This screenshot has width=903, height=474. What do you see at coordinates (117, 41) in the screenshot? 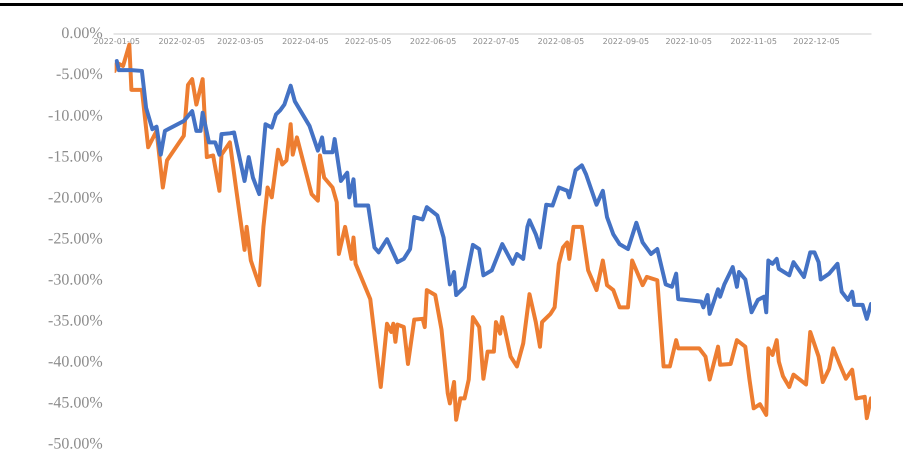
I see `x-tick-label: 2022-01-05` at bounding box center [117, 41].